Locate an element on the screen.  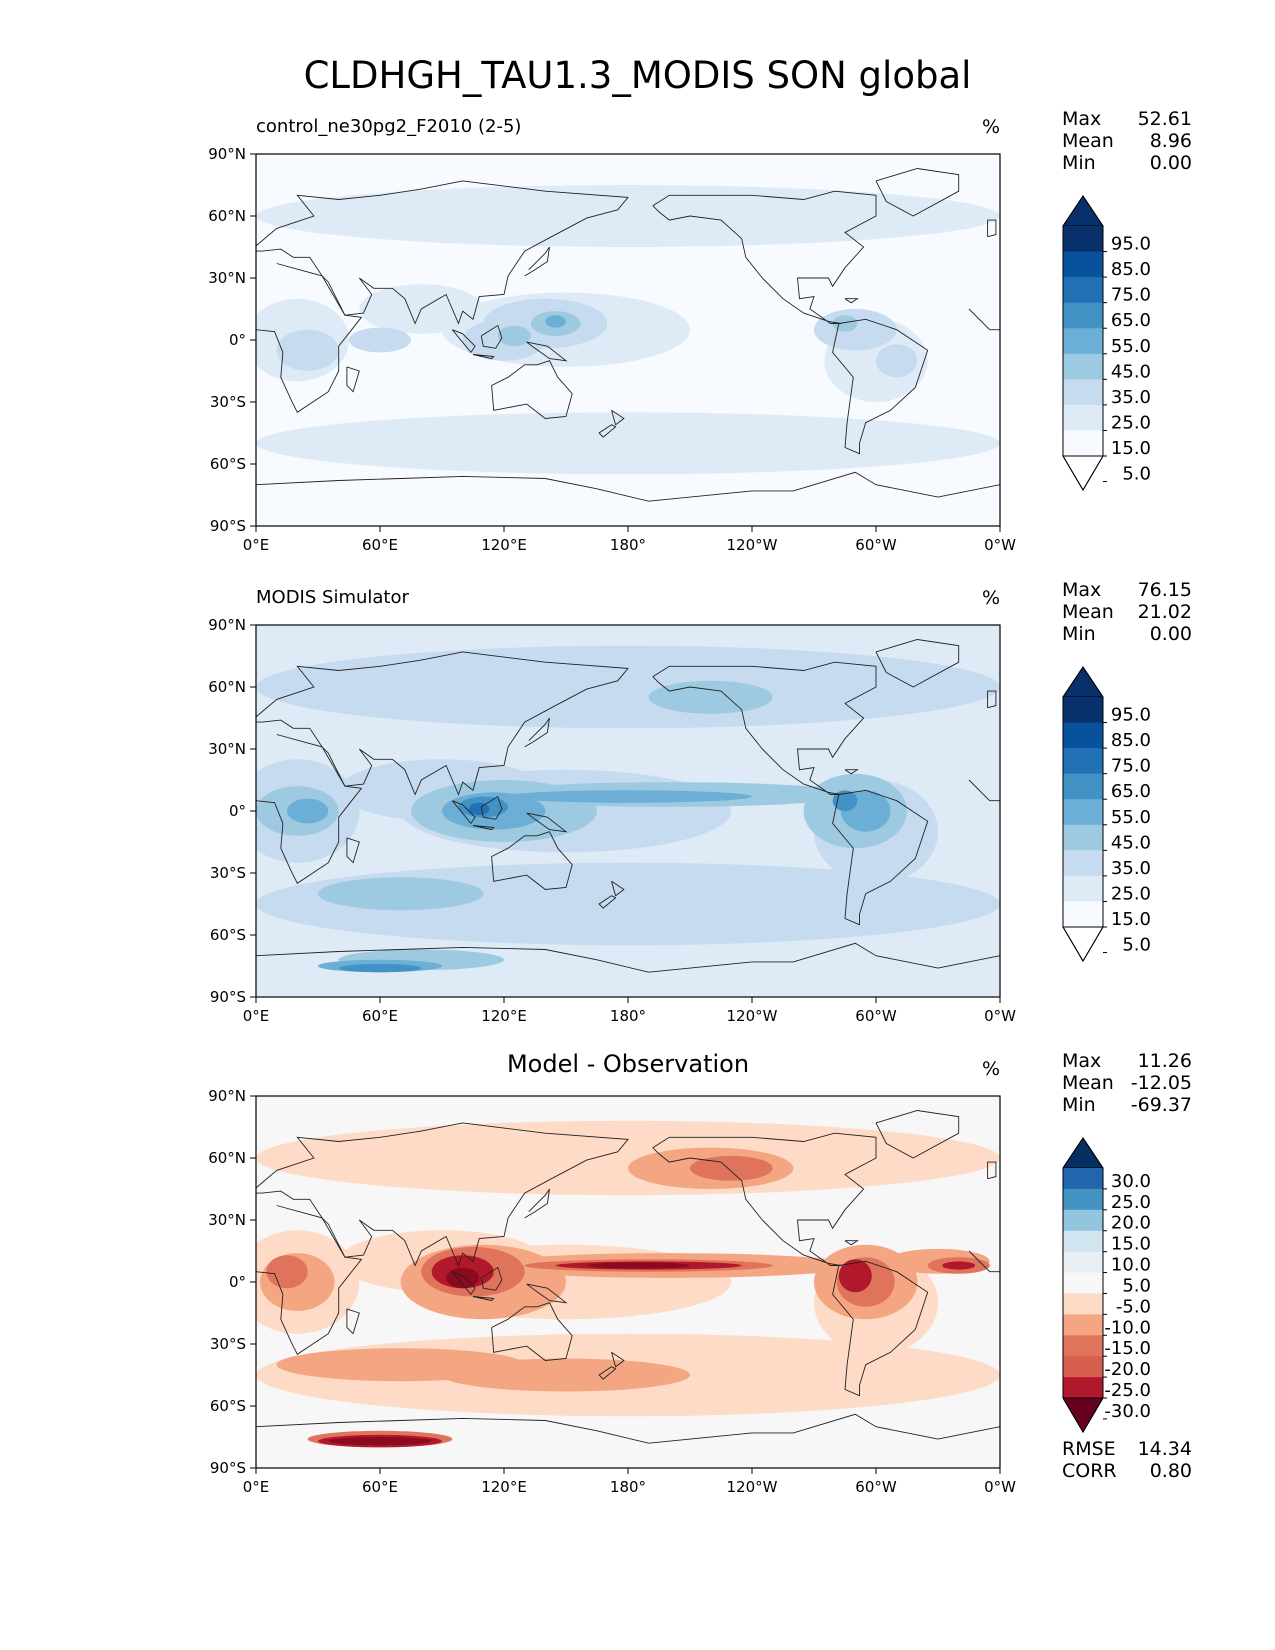
colorbar-label: 10.0 is located at coordinates (1131, 1265).